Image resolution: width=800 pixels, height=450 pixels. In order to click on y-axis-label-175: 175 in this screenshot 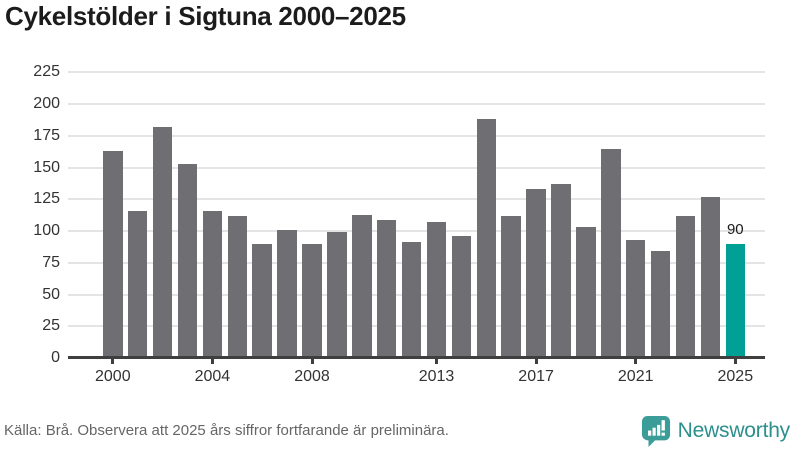, I will do `click(46, 135)`.